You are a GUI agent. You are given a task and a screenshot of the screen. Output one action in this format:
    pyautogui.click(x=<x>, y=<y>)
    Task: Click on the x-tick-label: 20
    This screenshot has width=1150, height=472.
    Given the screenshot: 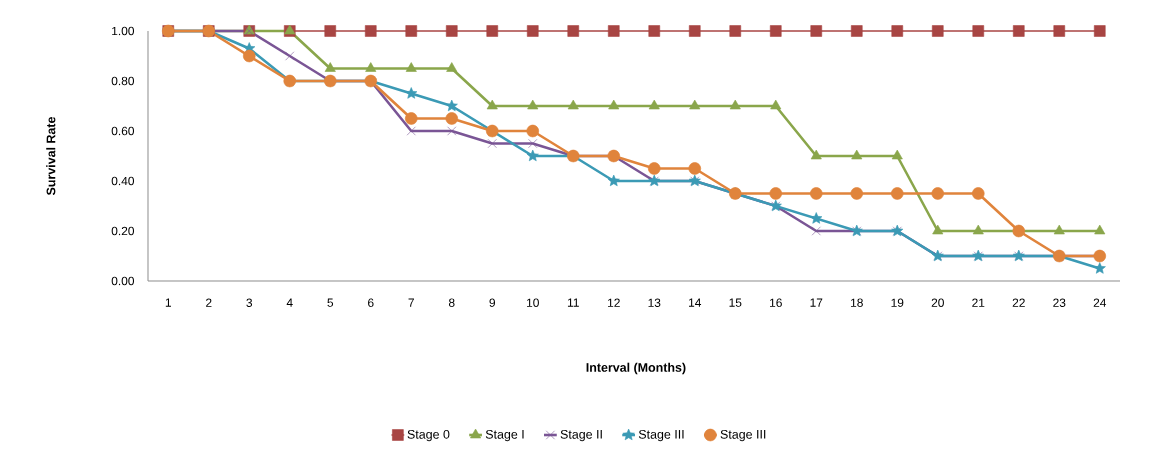 What is the action you would take?
    pyautogui.click(x=937, y=302)
    